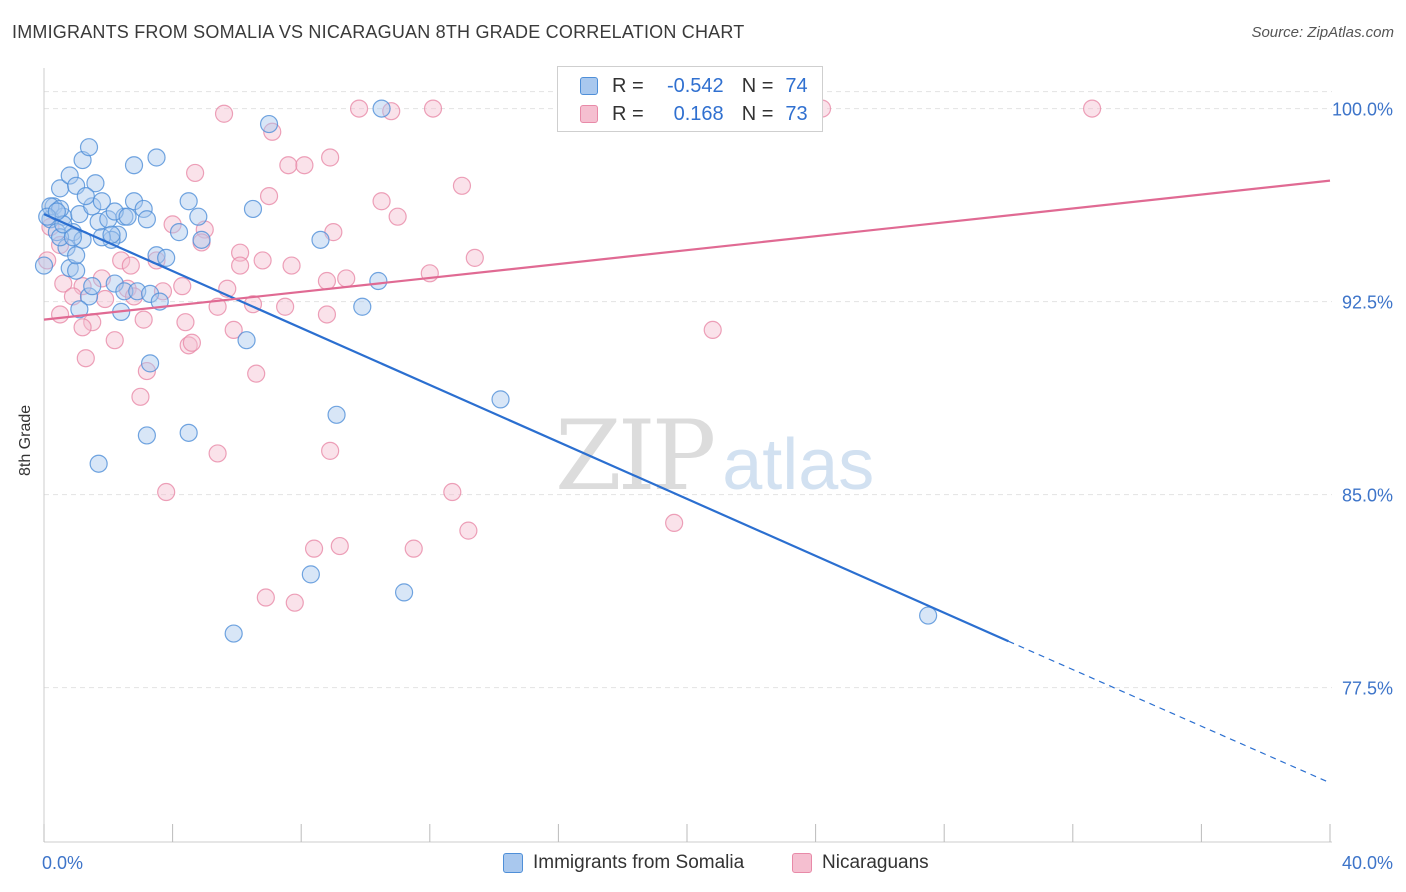 The height and width of the screenshot is (892, 1406). I want to click on y-tick-label: 85.0%, so click(1367, 496).